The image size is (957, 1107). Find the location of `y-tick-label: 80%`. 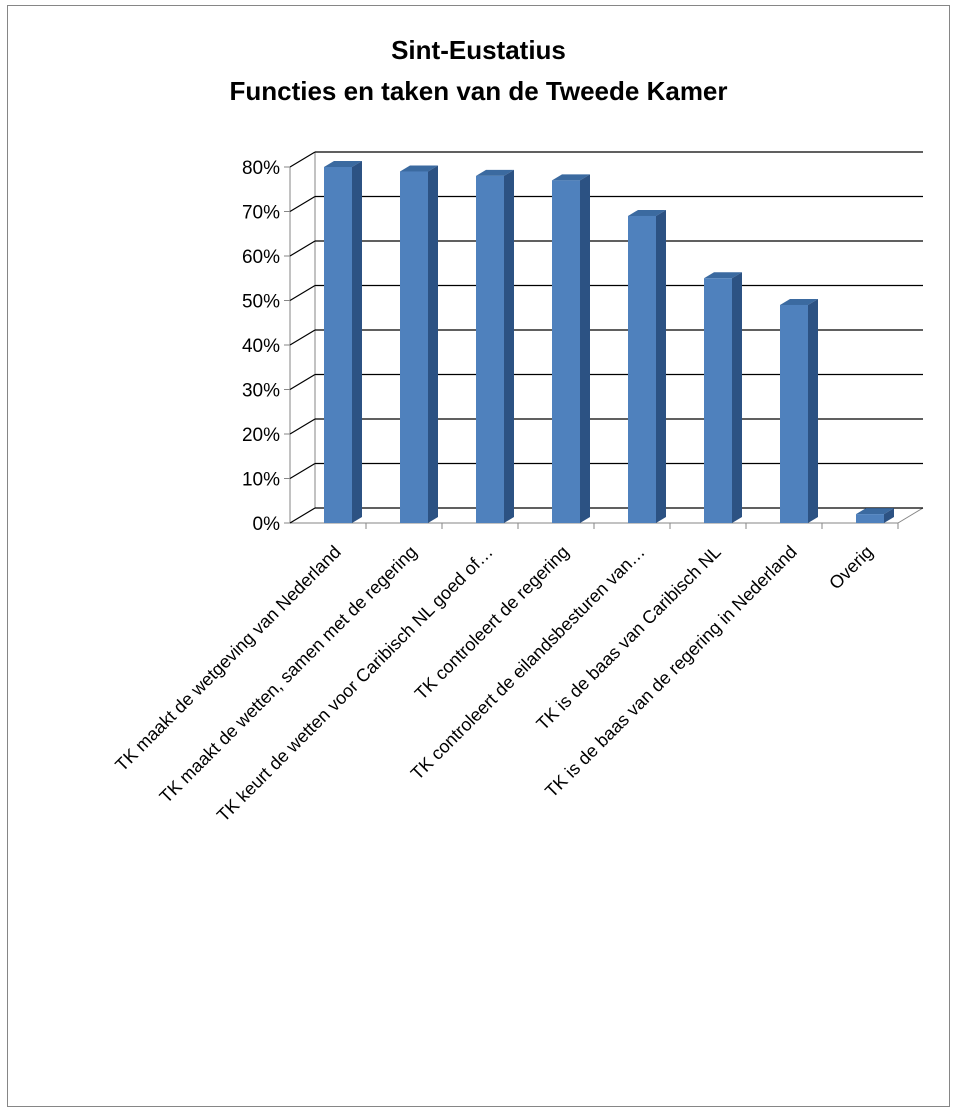

y-tick-label: 80% is located at coordinates (261, 168).